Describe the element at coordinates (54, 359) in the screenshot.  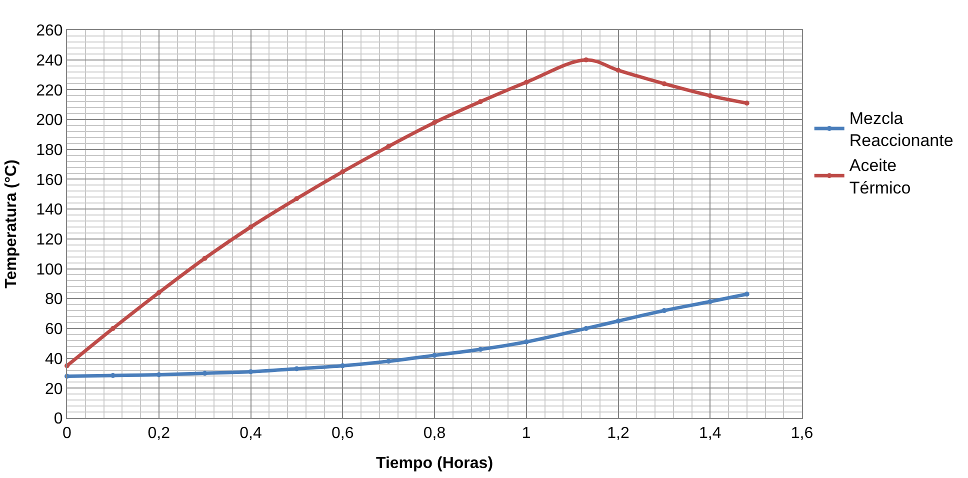
I see `y-tick-label: 40` at that location.